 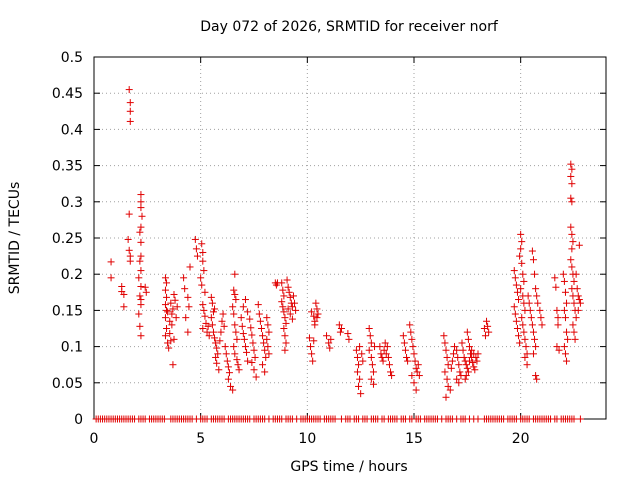 What do you see at coordinates (521, 439) in the screenshot?
I see `x-tick-label: 20` at bounding box center [521, 439].